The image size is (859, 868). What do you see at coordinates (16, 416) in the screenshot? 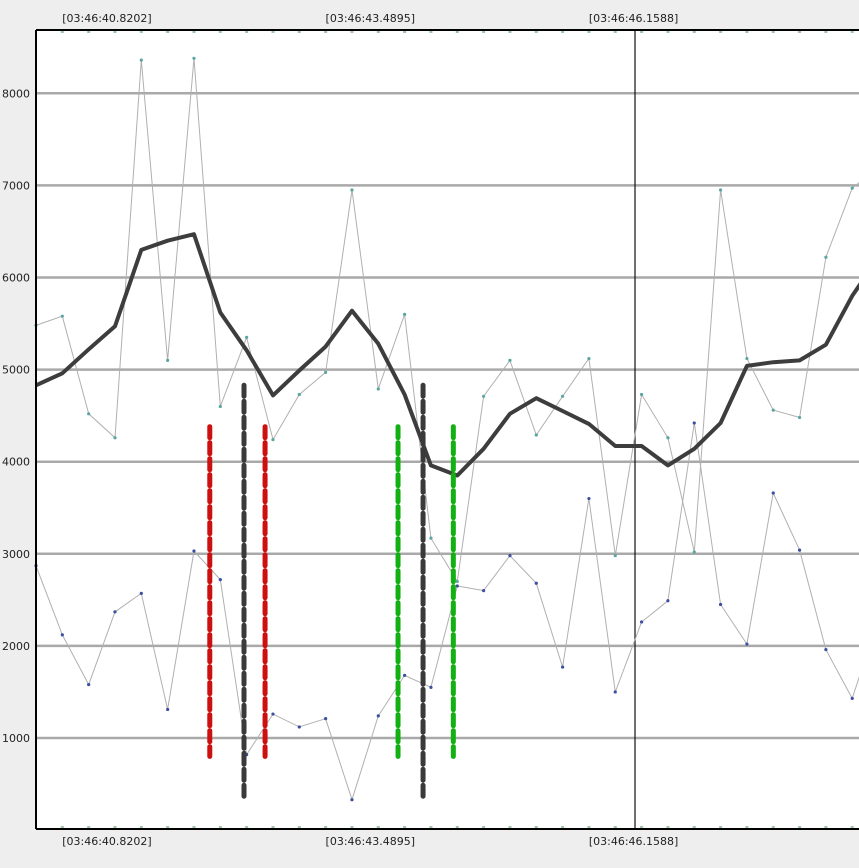
I see `y-axis-labels: 1000 2000 3000 4000 5000 6000 7000 8000` at bounding box center [16, 416].